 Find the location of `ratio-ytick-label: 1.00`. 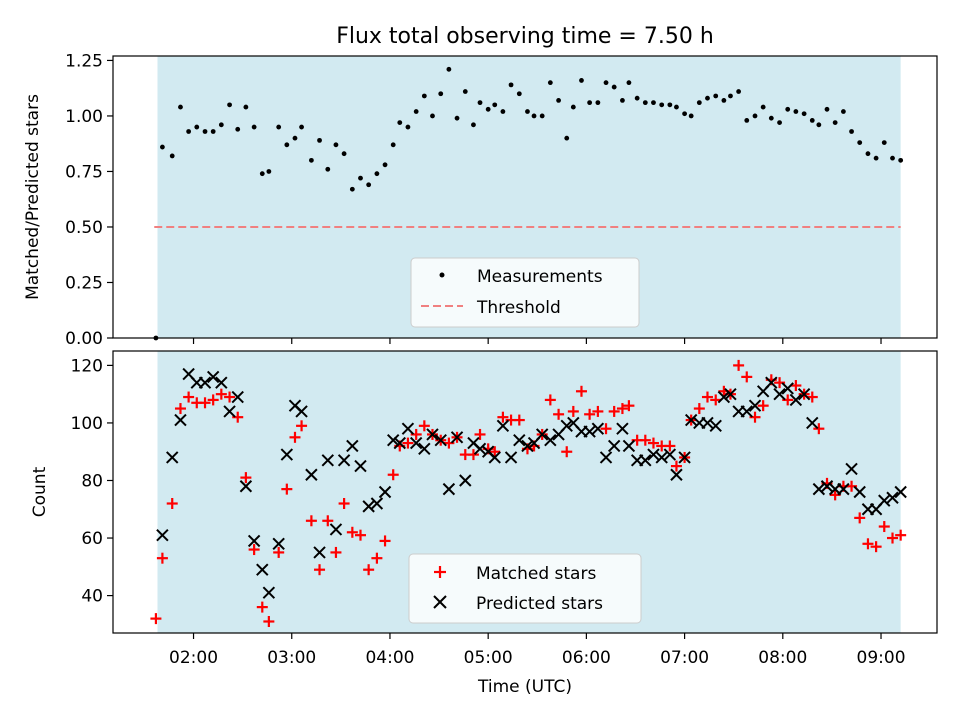

ratio-ytick-label: 1.00 is located at coordinates (84, 117).